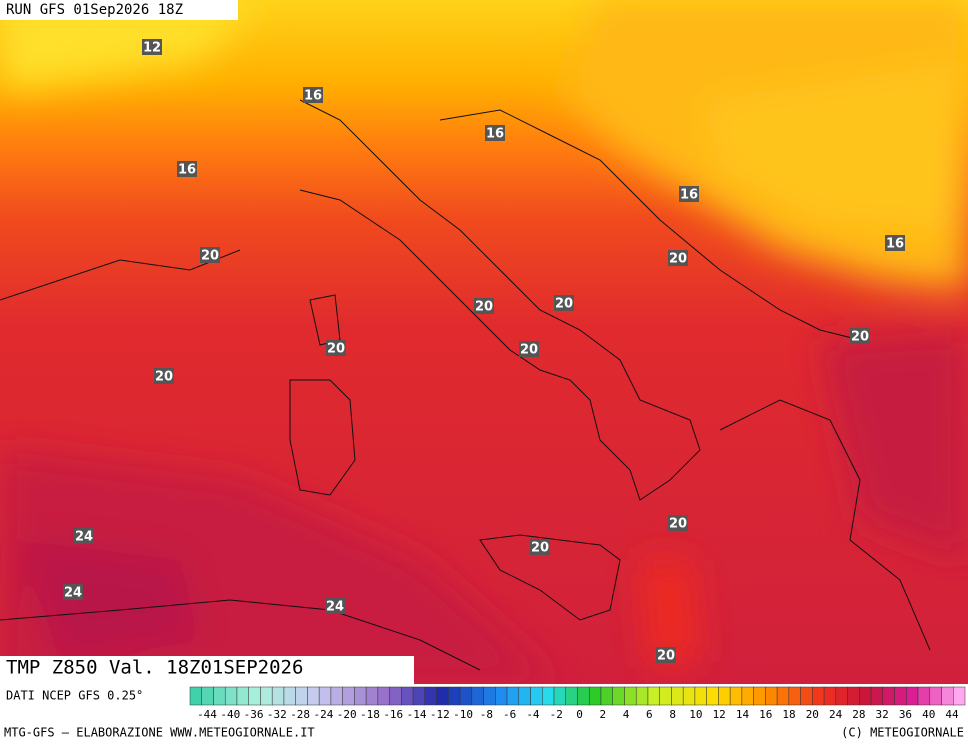 This screenshot has height=749, width=968. Describe the element at coordinates (928, 714) in the screenshot. I see `colorbar-label: 40` at that location.